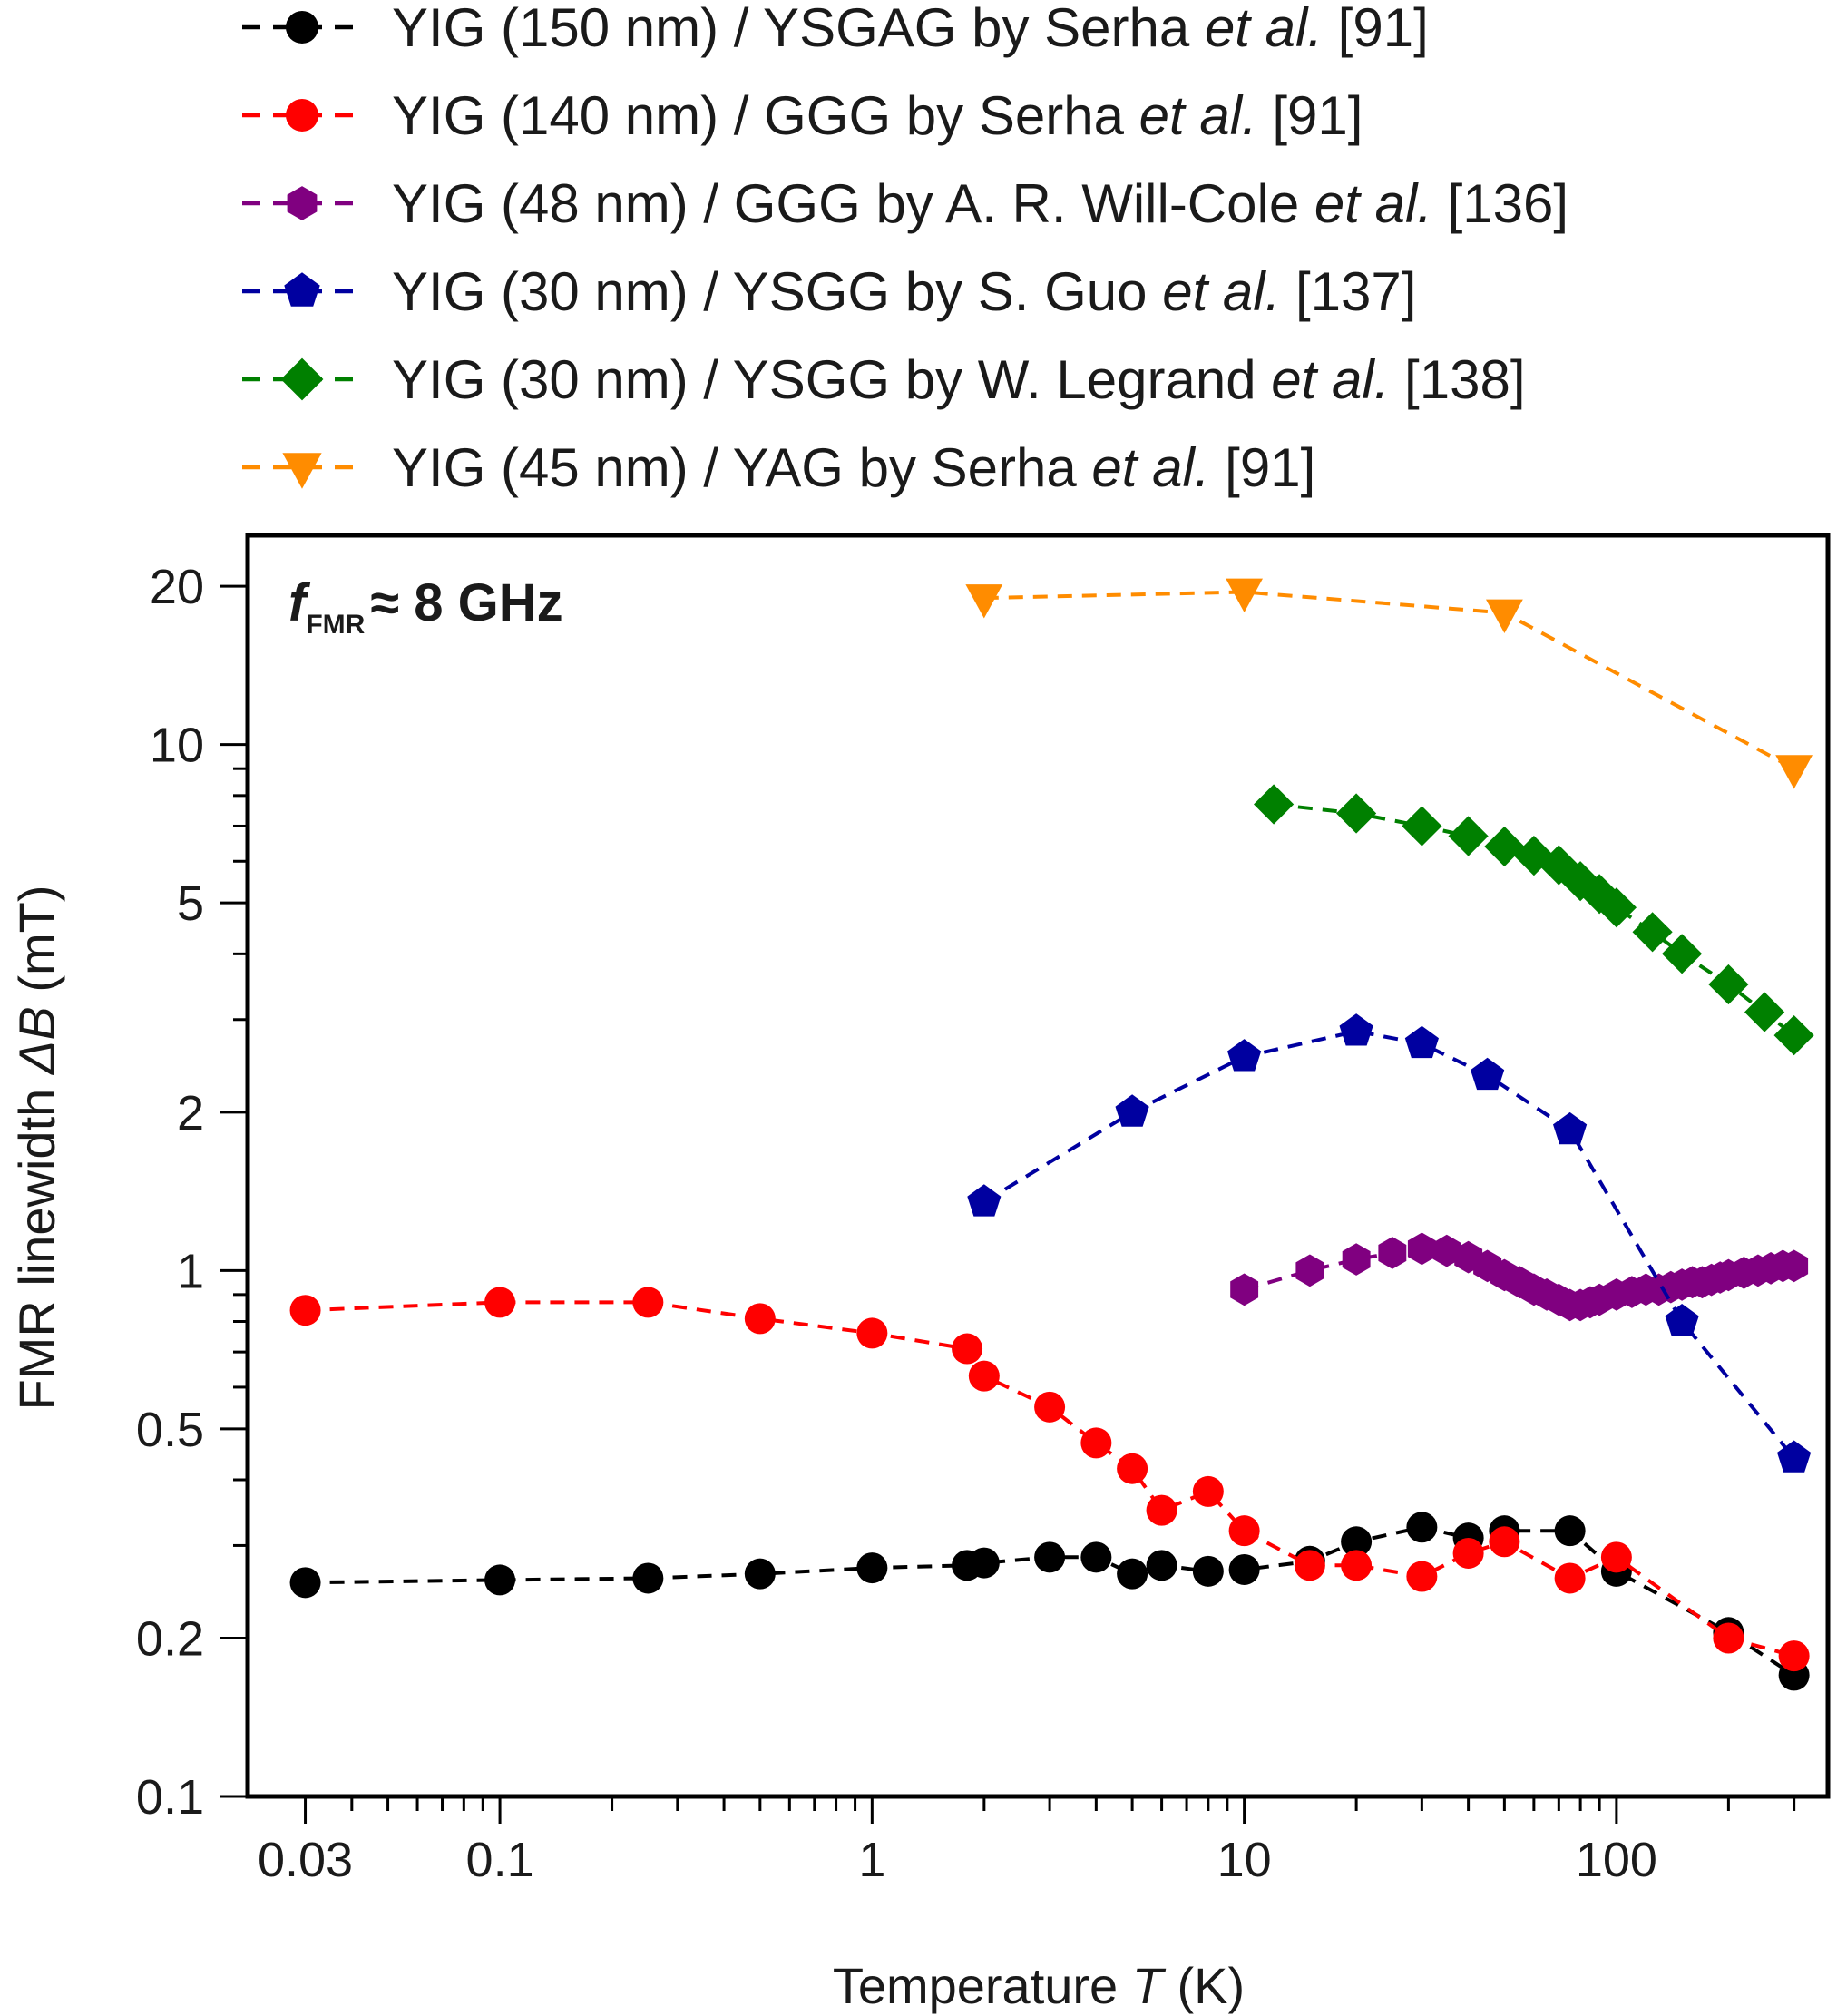  What do you see at coordinates (1244, 1860) in the screenshot?
I see `x-tick-label: 10` at bounding box center [1244, 1860].